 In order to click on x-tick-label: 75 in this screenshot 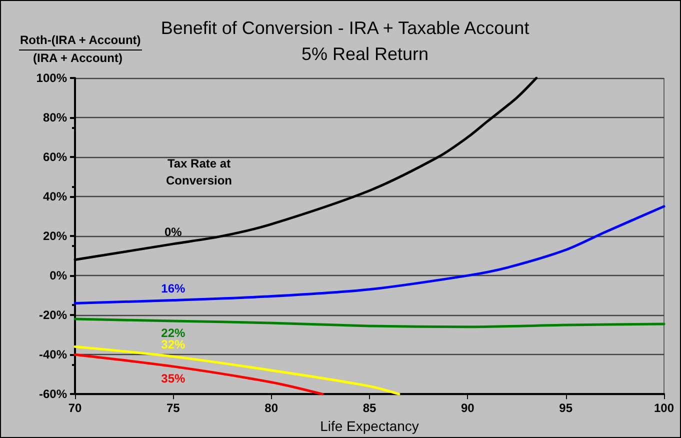, I will do `click(173, 408)`.